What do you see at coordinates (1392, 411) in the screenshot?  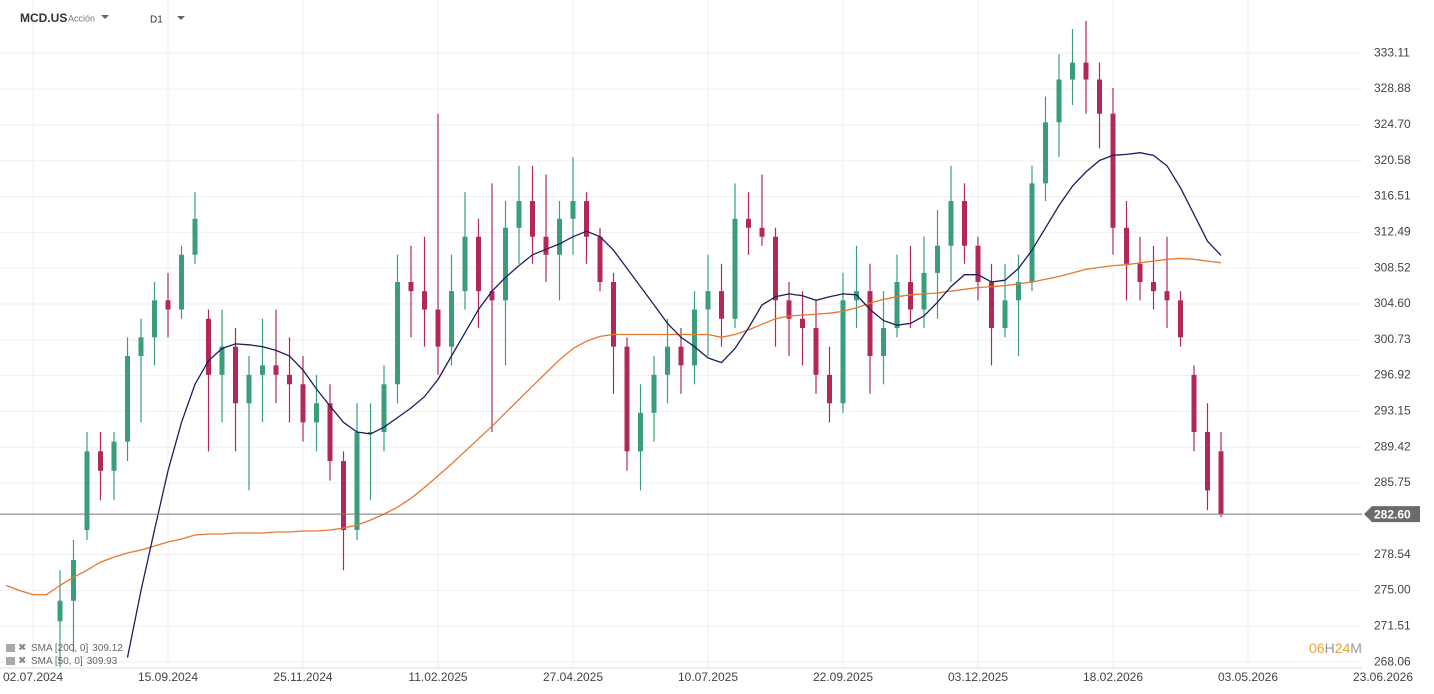 I see `y-tick-label: 293.15` at bounding box center [1392, 411].